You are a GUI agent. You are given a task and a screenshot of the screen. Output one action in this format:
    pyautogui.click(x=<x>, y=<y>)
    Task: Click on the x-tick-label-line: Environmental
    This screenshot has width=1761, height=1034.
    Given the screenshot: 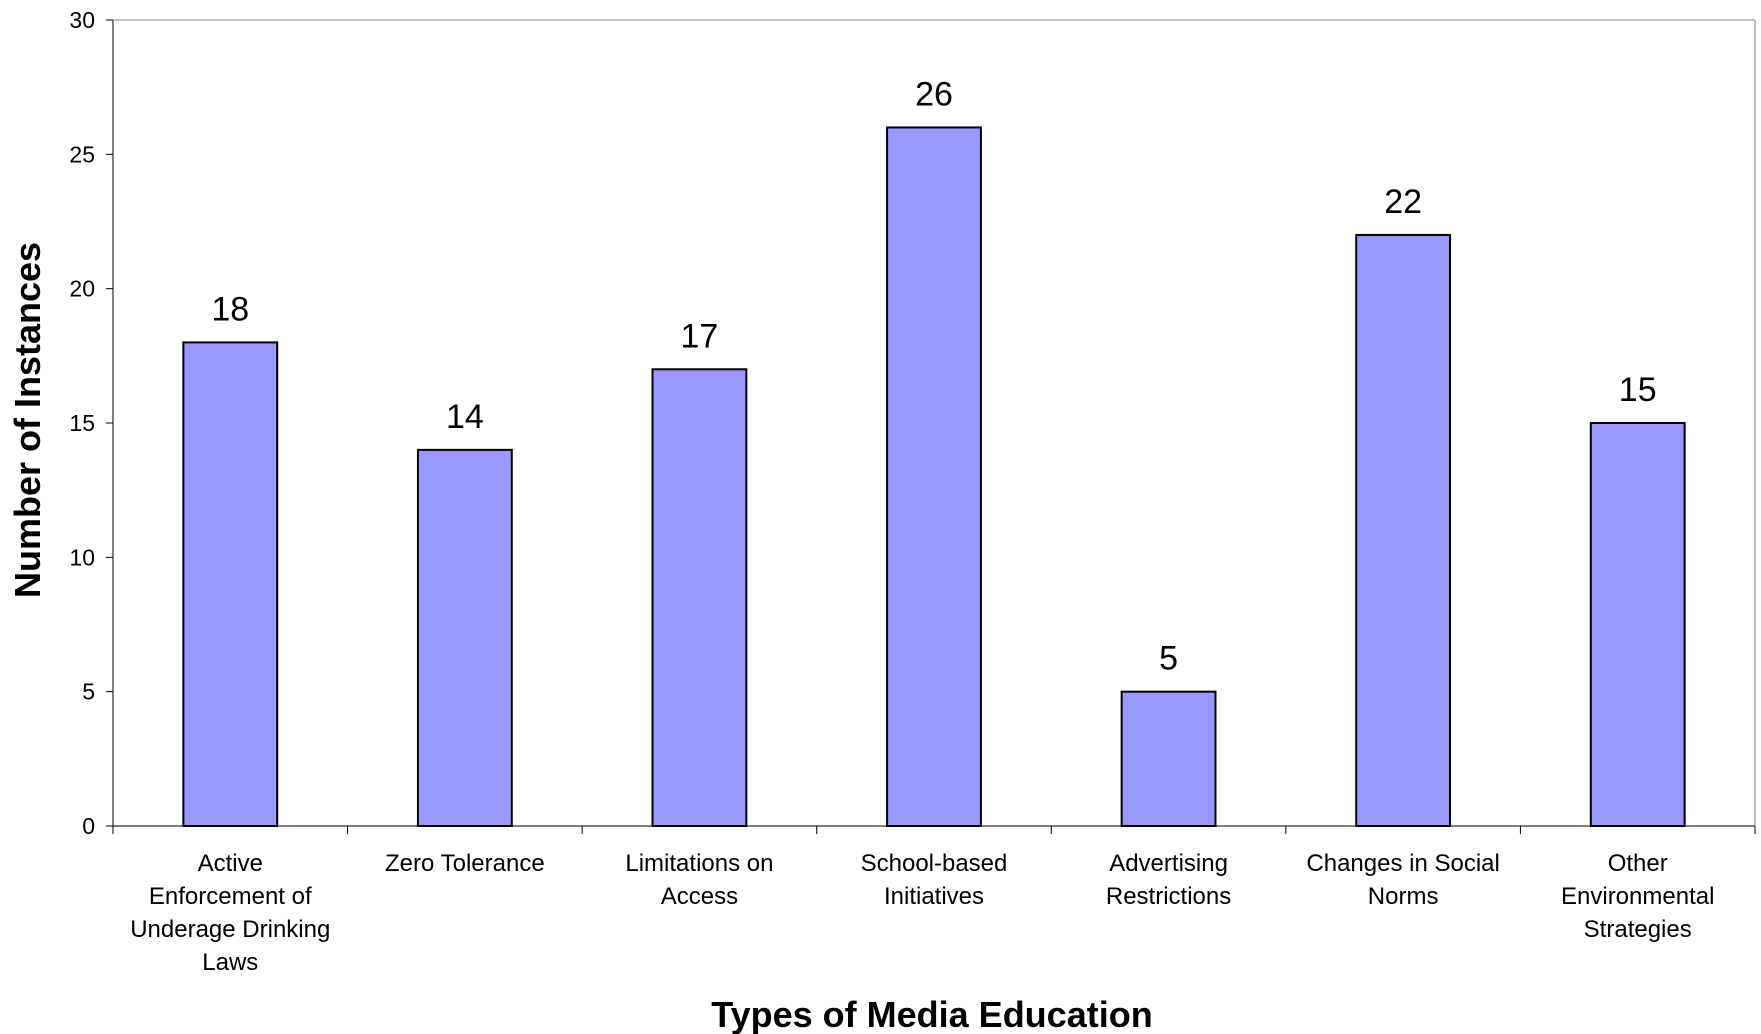 What is the action you would take?
    pyautogui.click(x=1637, y=896)
    